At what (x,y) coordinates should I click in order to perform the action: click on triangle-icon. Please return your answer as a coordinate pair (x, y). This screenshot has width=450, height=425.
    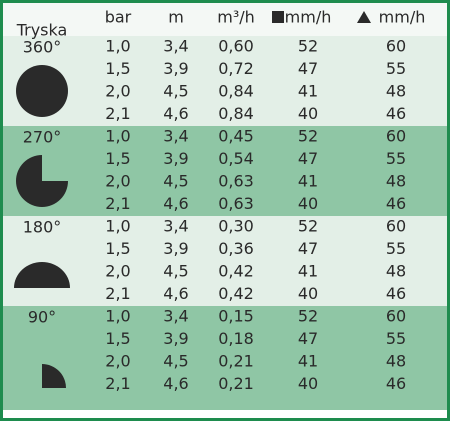
    Looking at the image, I should click on (364, 17).